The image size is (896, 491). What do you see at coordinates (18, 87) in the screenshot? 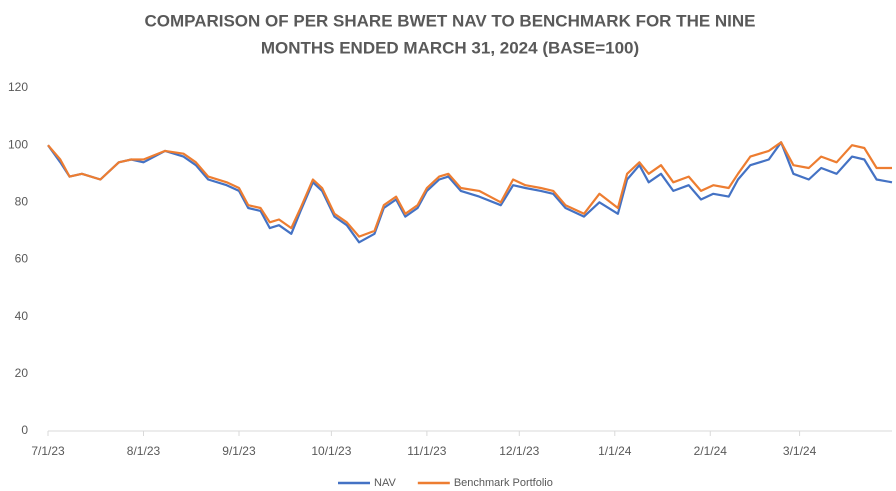
I see `y-tick-label: 120` at bounding box center [18, 87].